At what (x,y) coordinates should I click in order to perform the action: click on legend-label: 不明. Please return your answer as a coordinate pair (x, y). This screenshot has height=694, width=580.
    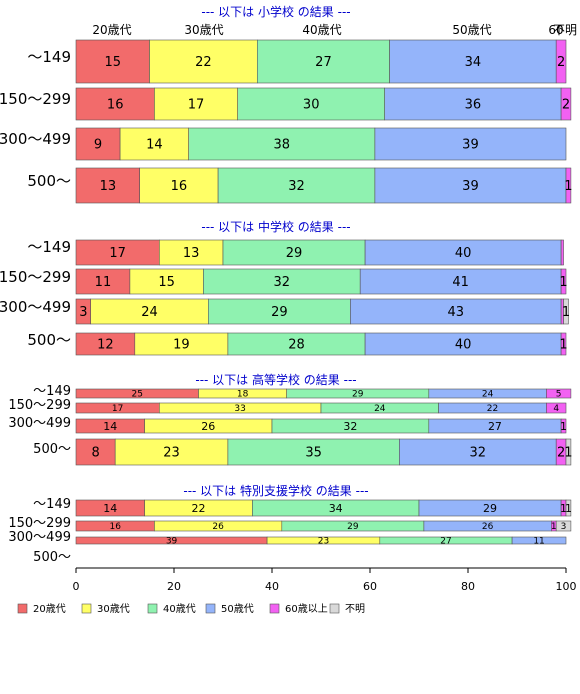
    Looking at the image, I should click on (355, 609).